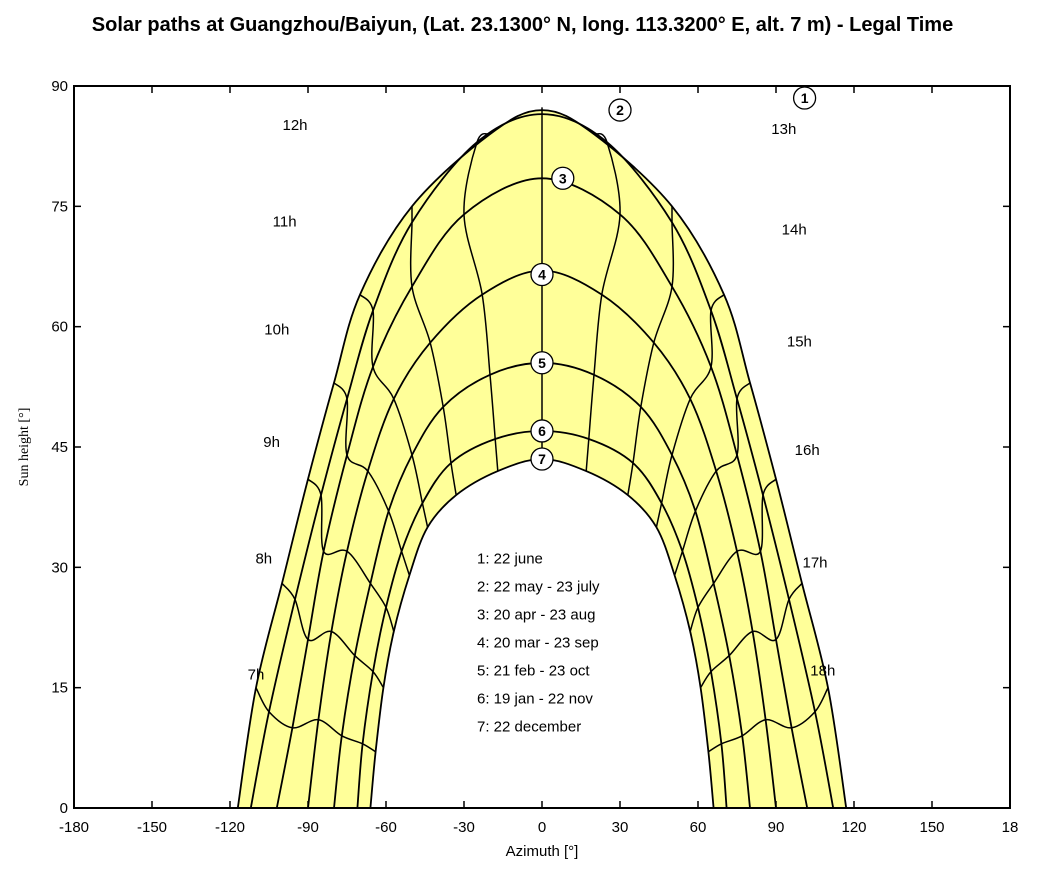  I want to click on x-axis-label: Azimuth [°], so click(542, 851).